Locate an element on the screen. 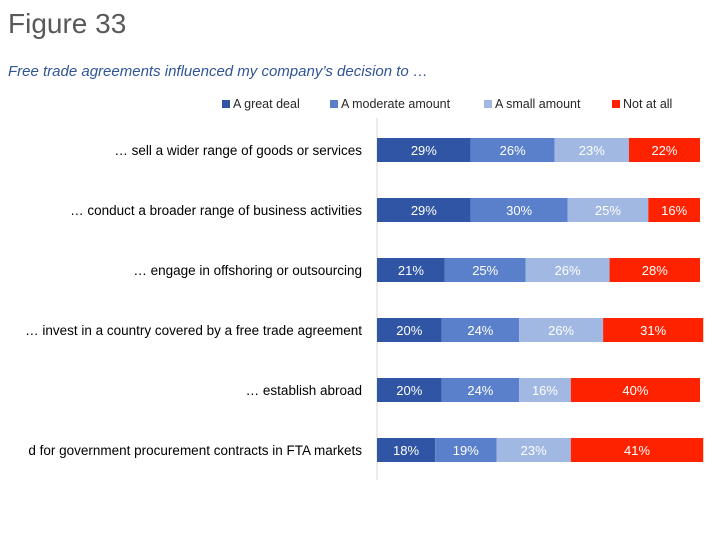 This screenshot has width=720, height=540. data-label: 40% is located at coordinates (635, 390).